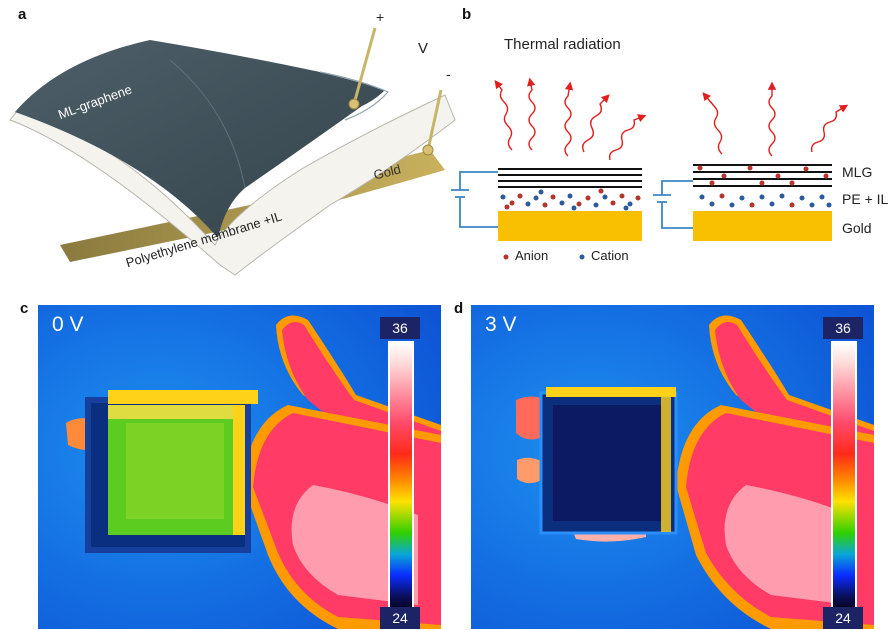  What do you see at coordinates (22, 14) in the screenshot?
I see `panel-label-a: a` at bounding box center [22, 14].